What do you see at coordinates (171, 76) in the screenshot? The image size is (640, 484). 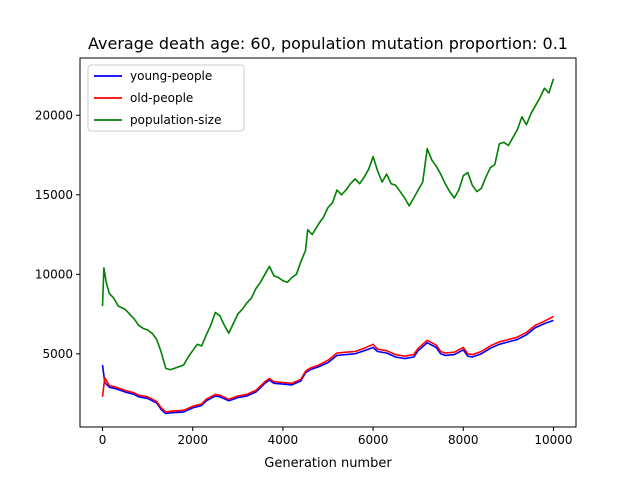 I see `legend-label-young-people: young-people` at bounding box center [171, 76].